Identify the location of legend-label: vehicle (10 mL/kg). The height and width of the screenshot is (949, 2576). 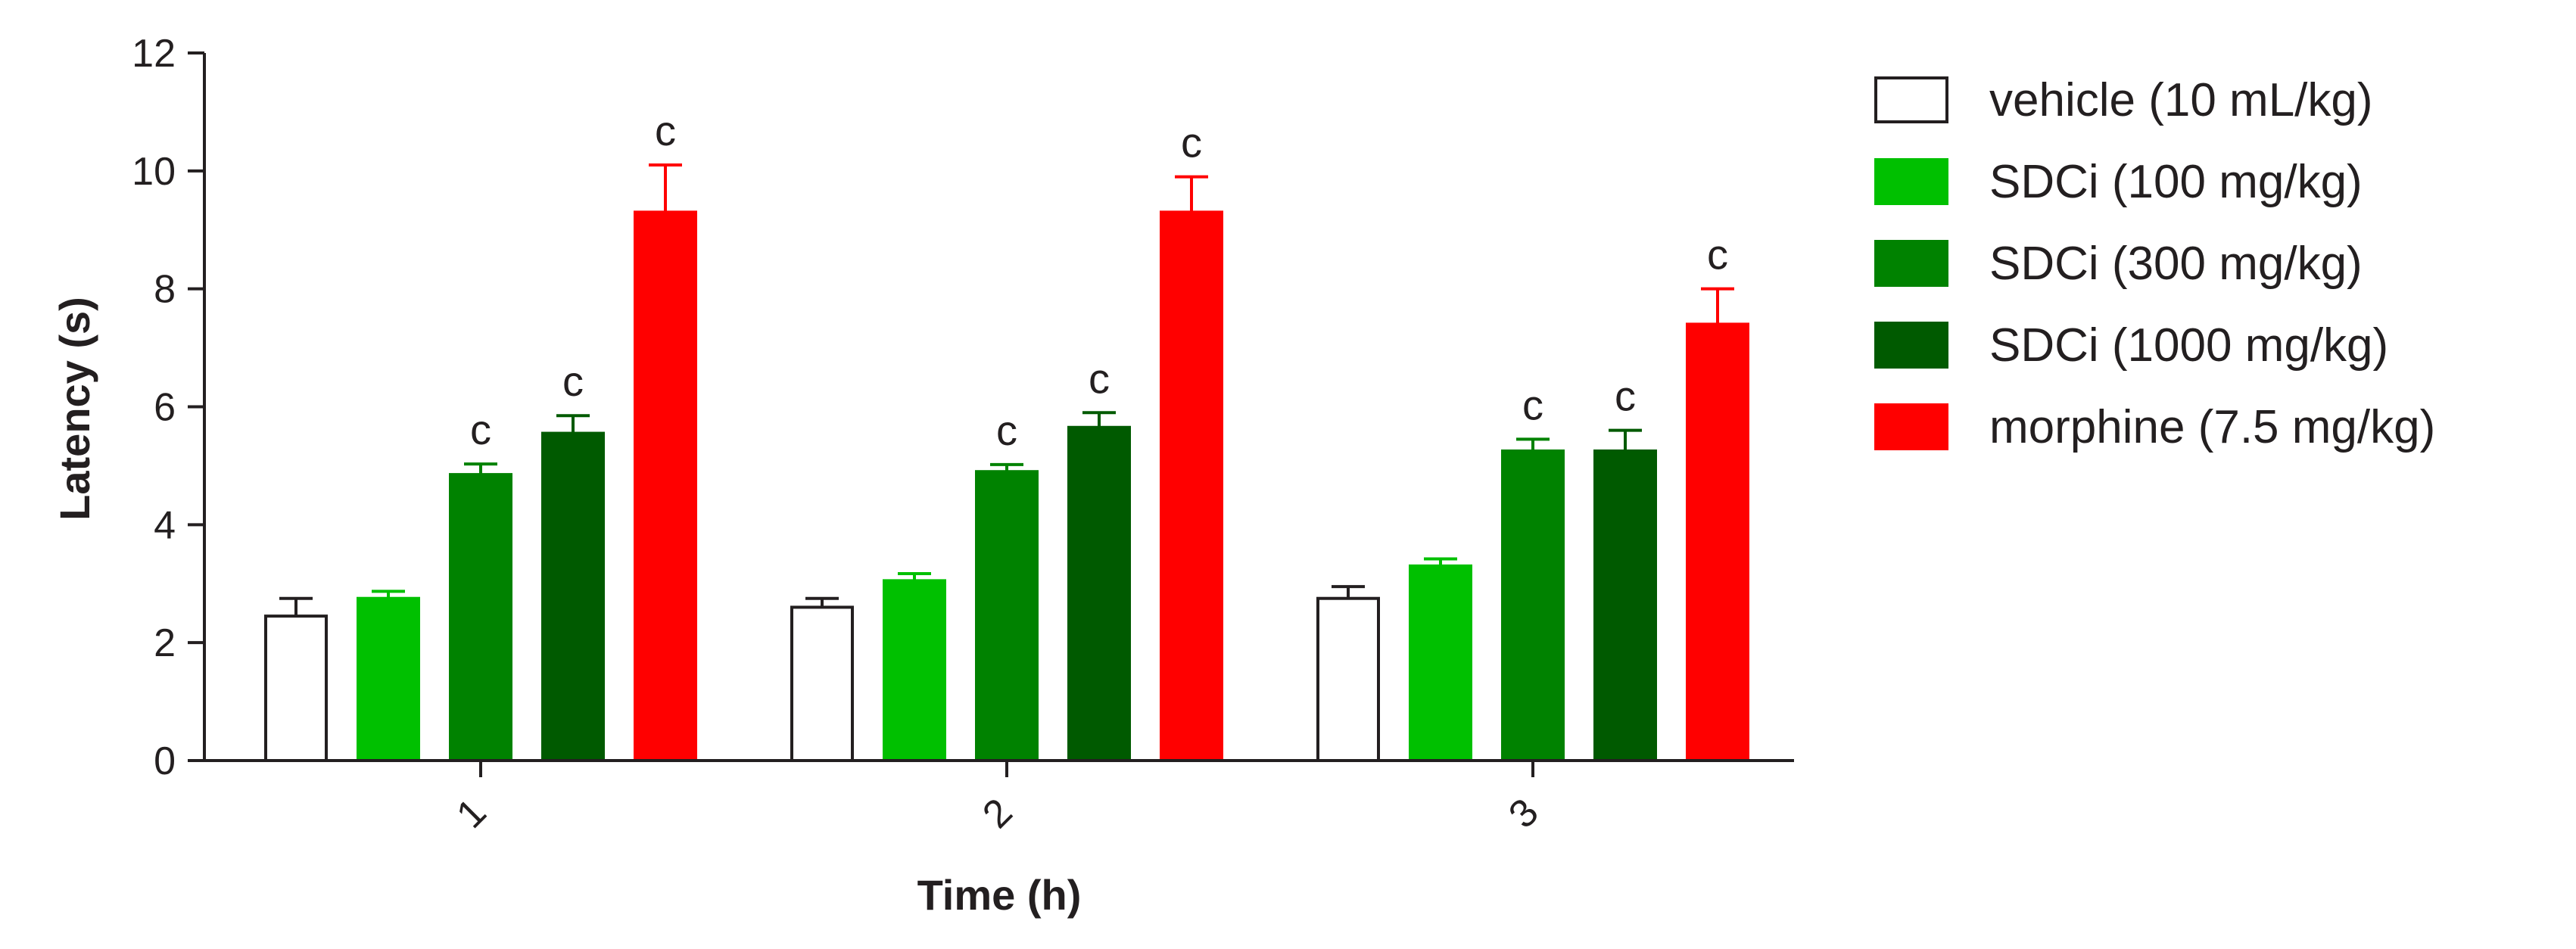
(2181, 100).